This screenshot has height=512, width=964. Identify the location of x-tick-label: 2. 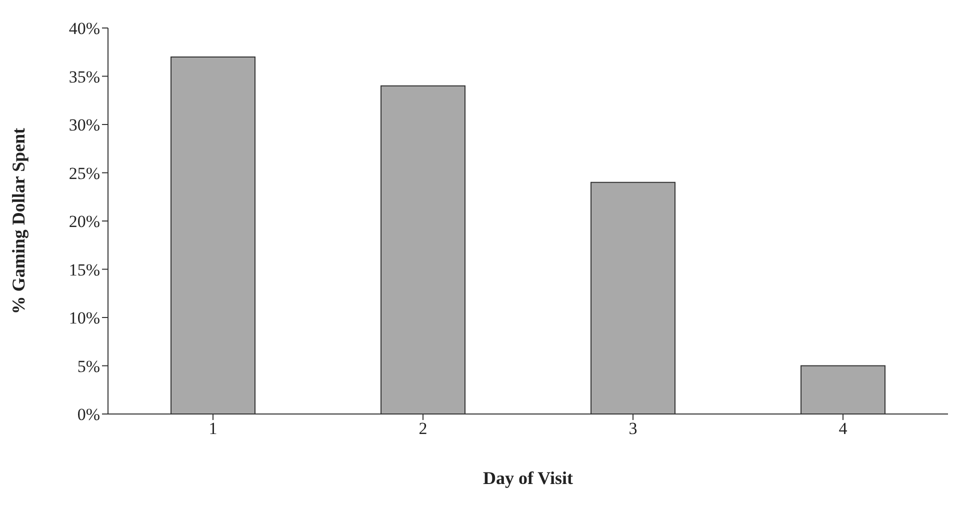
(423, 428).